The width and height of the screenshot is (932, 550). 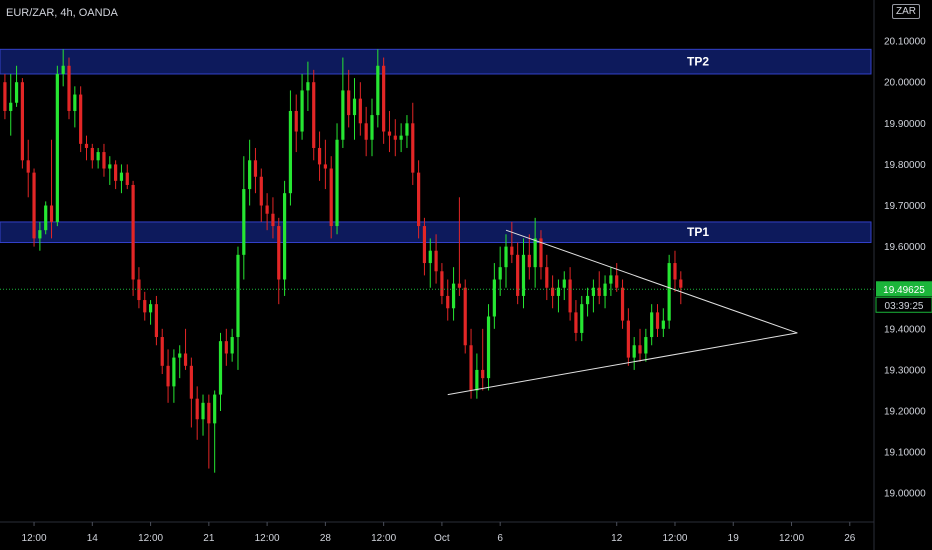 I want to click on last-price-badge, so click(x=904, y=289).